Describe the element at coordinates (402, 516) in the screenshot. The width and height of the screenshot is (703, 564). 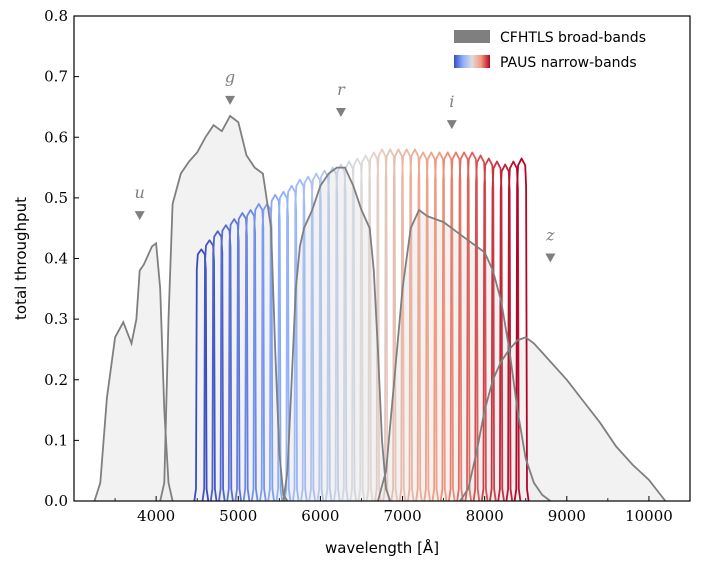
I see `x-tick-label: 7000` at that location.